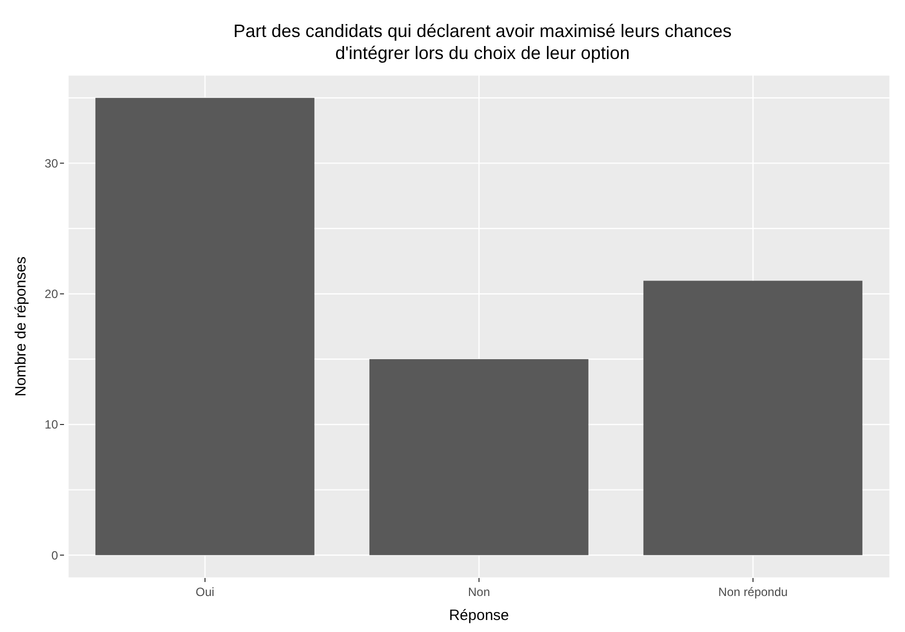 This screenshot has height=632, width=905. Describe the element at coordinates (51, 294) in the screenshot. I see `y-tick-label: 20` at that location.